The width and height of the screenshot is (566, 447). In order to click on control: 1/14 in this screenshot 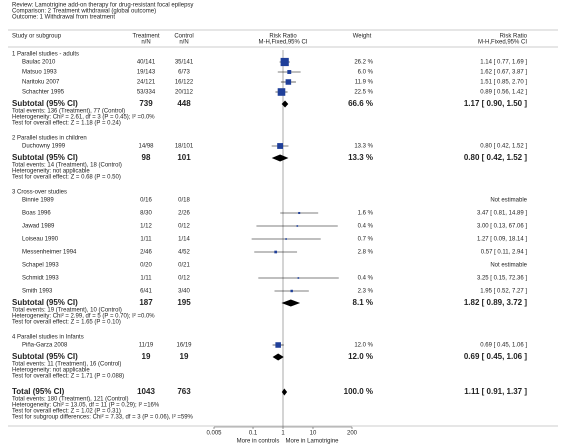, I will do `click(184, 240)`.